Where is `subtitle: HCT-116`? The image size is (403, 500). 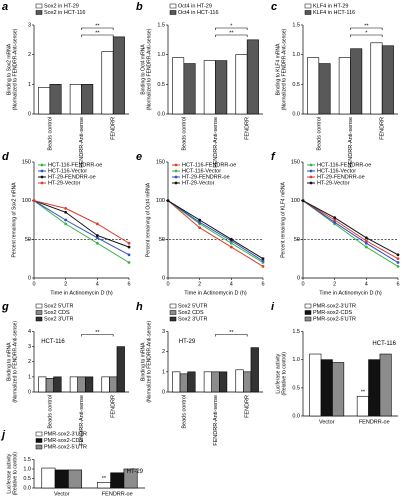
subtitle: HCT-116 is located at coordinates (53, 342).